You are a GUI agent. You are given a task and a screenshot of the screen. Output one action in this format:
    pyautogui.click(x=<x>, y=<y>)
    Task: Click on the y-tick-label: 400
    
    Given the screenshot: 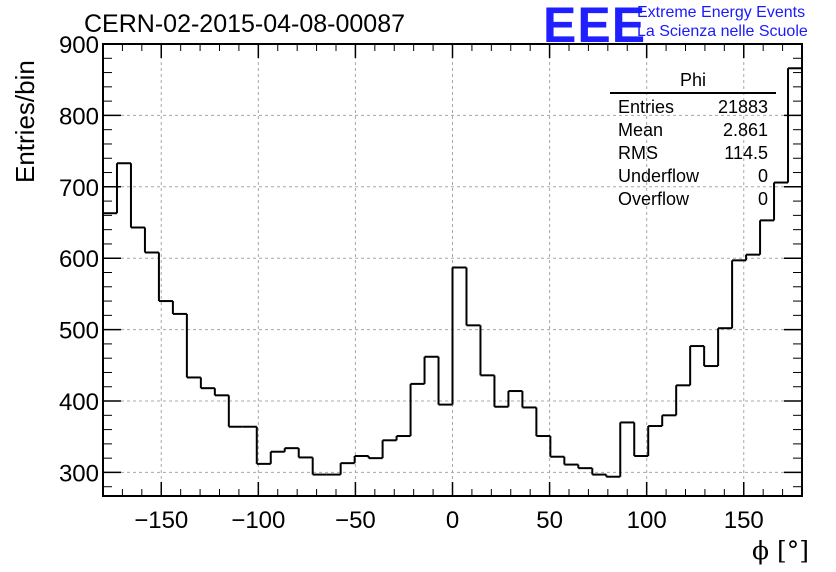 What is the action you would take?
    pyautogui.click(x=79, y=402)
    